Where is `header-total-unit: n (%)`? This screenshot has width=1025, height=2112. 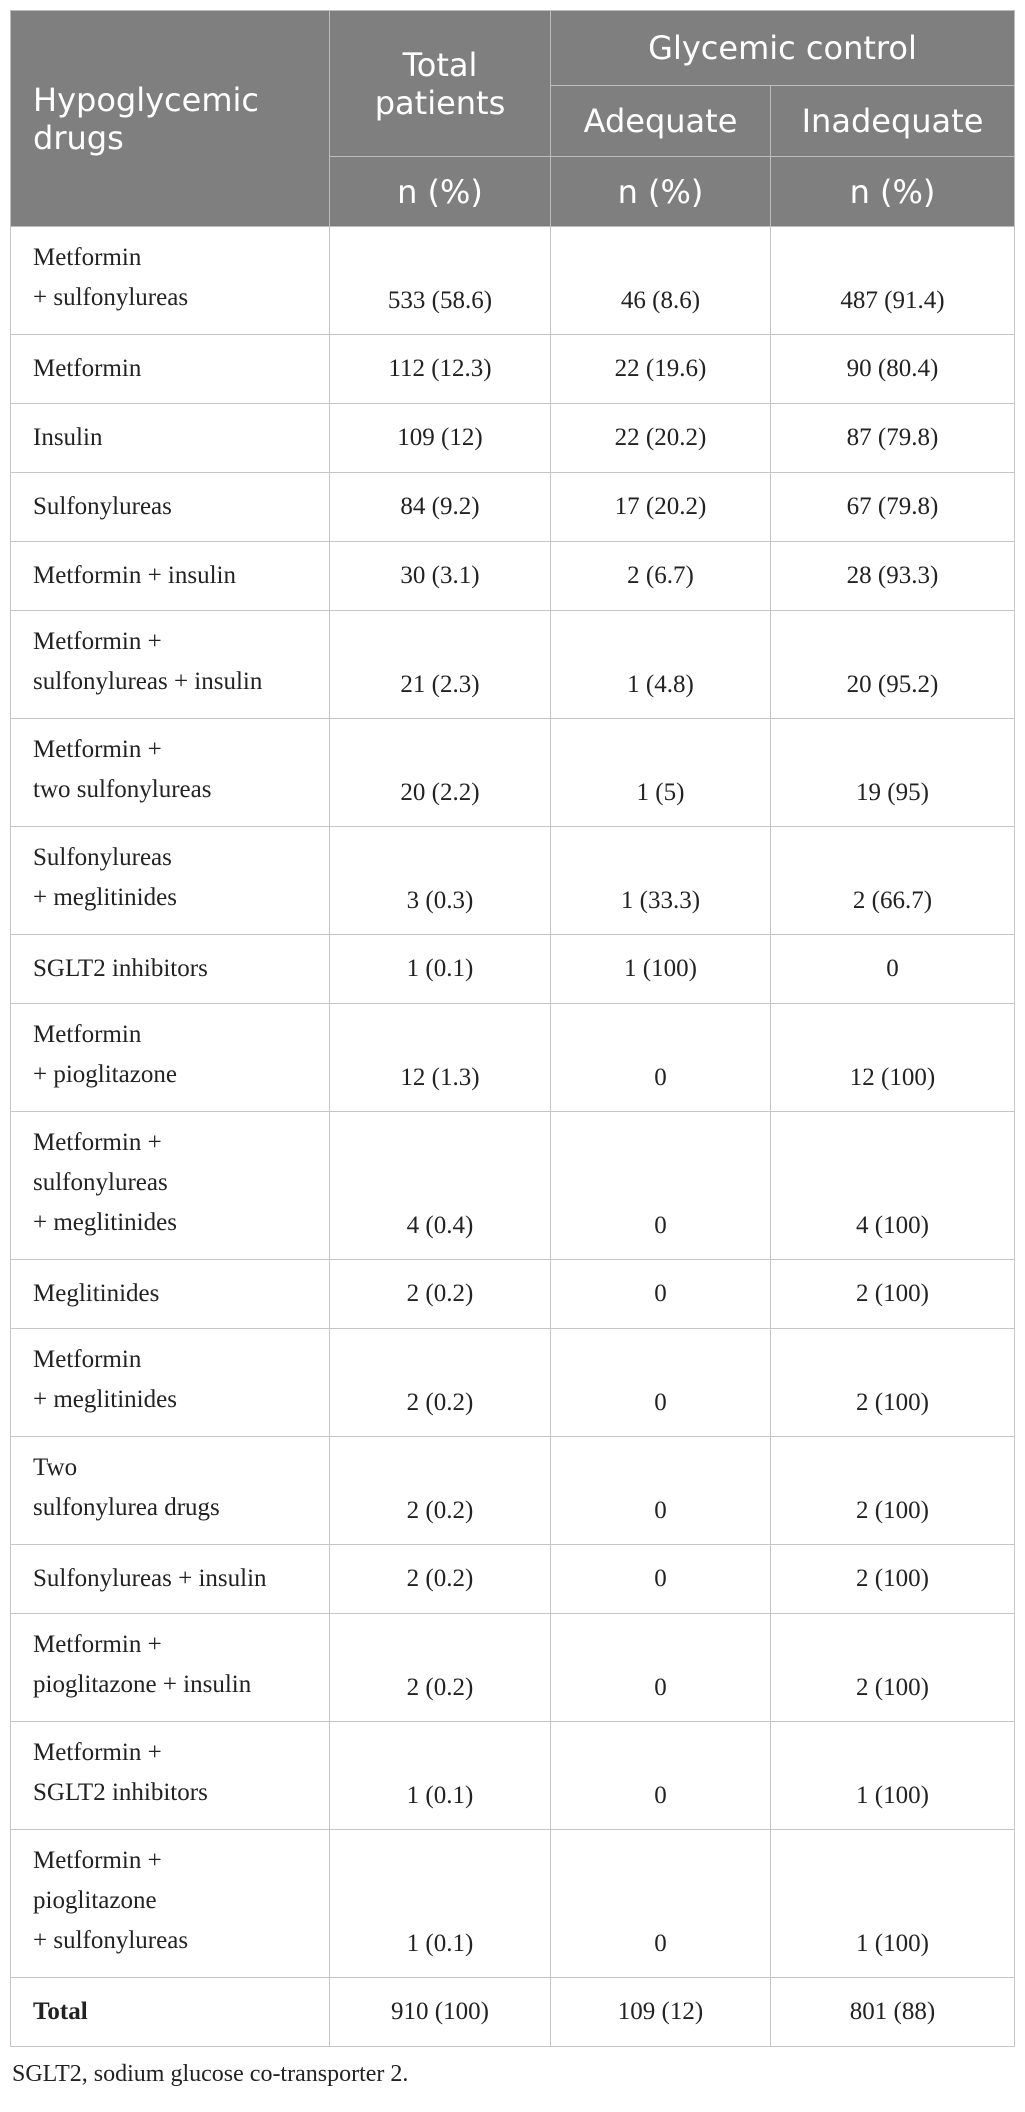
header-total-unit: n (%) is located at coordinates (440, 191).